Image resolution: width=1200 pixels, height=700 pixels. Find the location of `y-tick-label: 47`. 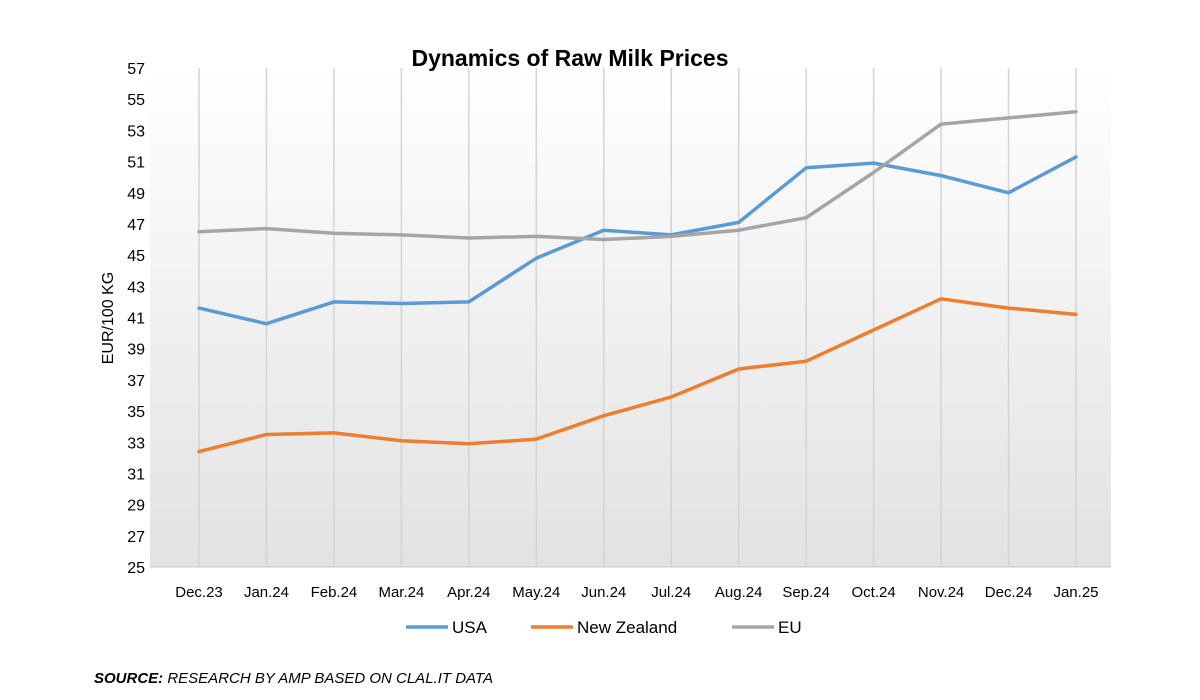

y-tick-label: 47 is located at coordinates (136, 225).